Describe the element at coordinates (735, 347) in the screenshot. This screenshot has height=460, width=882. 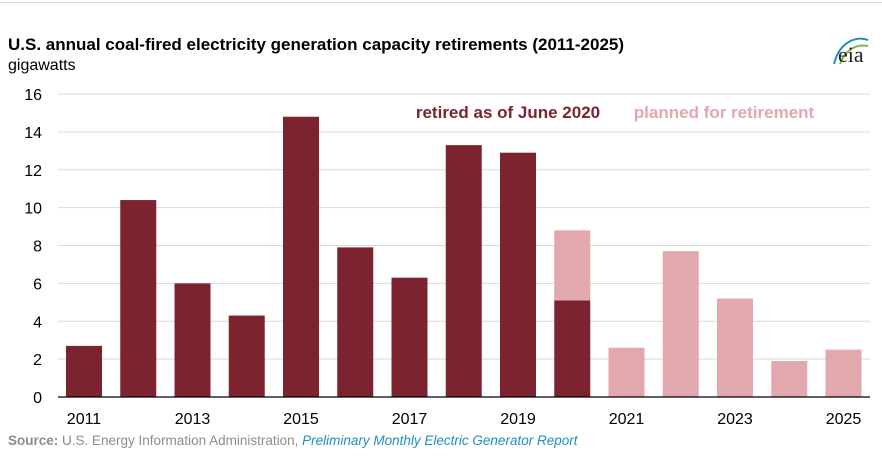
I see `bar-2023` at that location.